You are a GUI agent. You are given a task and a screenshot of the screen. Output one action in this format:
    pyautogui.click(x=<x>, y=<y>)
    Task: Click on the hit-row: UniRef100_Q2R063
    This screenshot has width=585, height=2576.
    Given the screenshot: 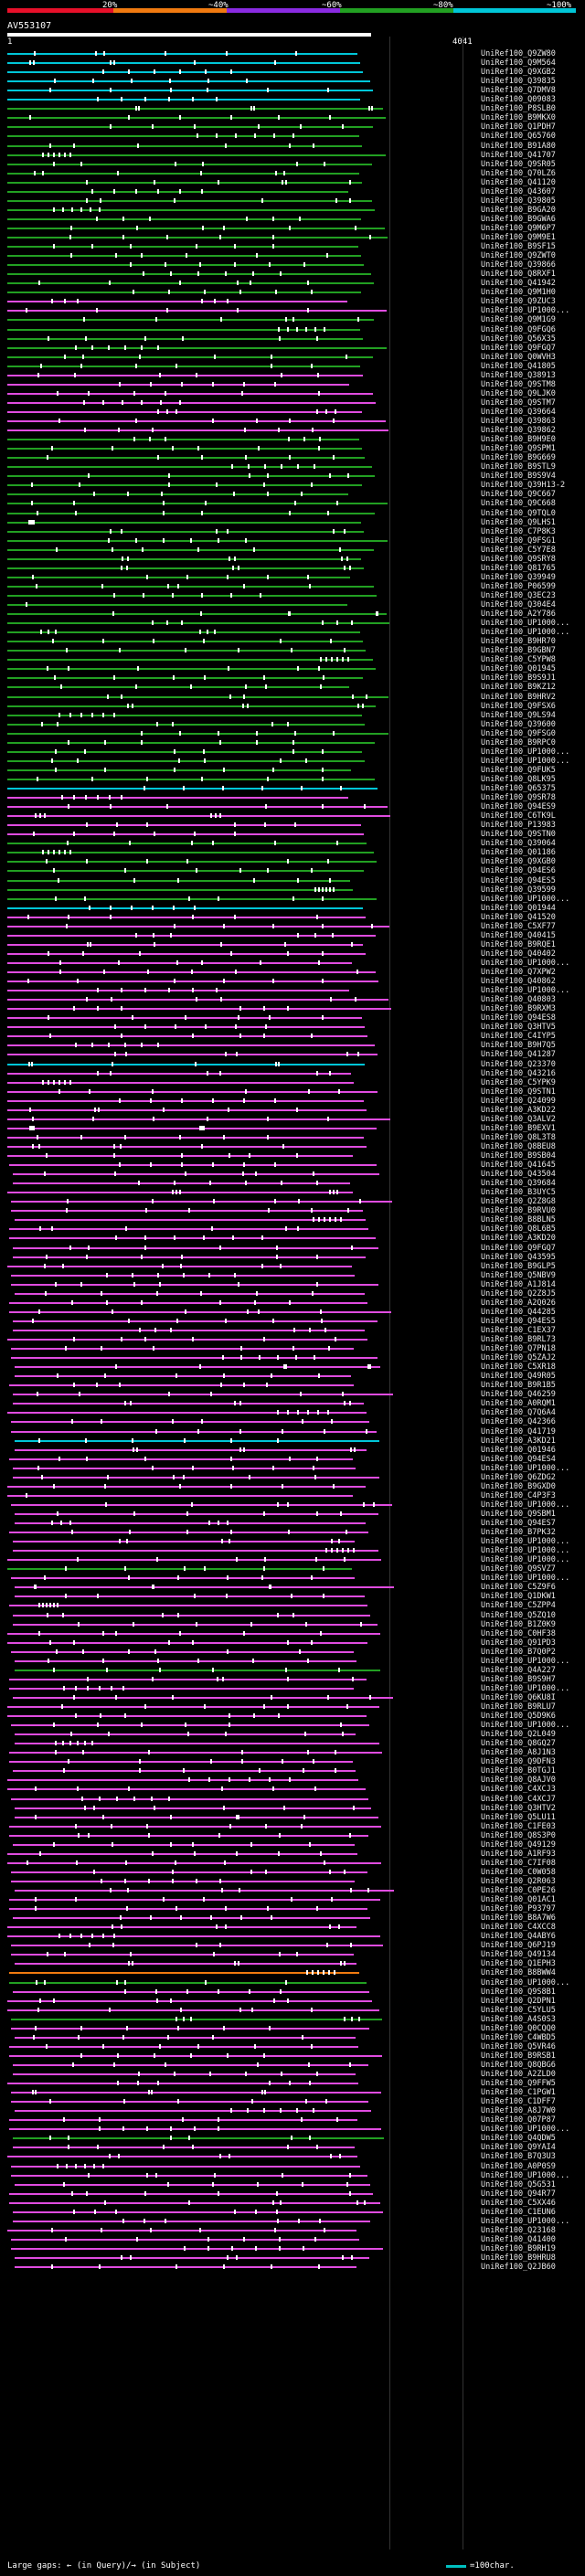 What is the action you would take?
    pyautogui.click(x=293, y=1881)
    